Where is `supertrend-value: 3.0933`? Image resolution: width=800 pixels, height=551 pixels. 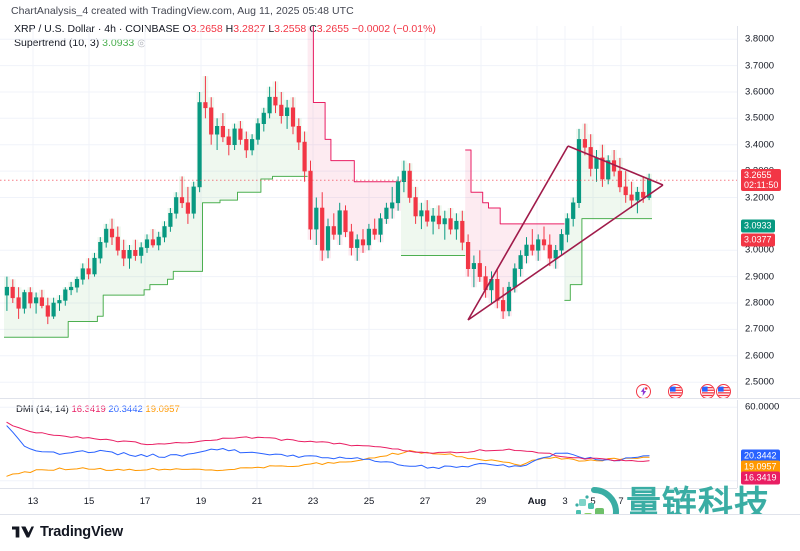
supertrend-value: 3.0933 is located at coordinates (118, 43).